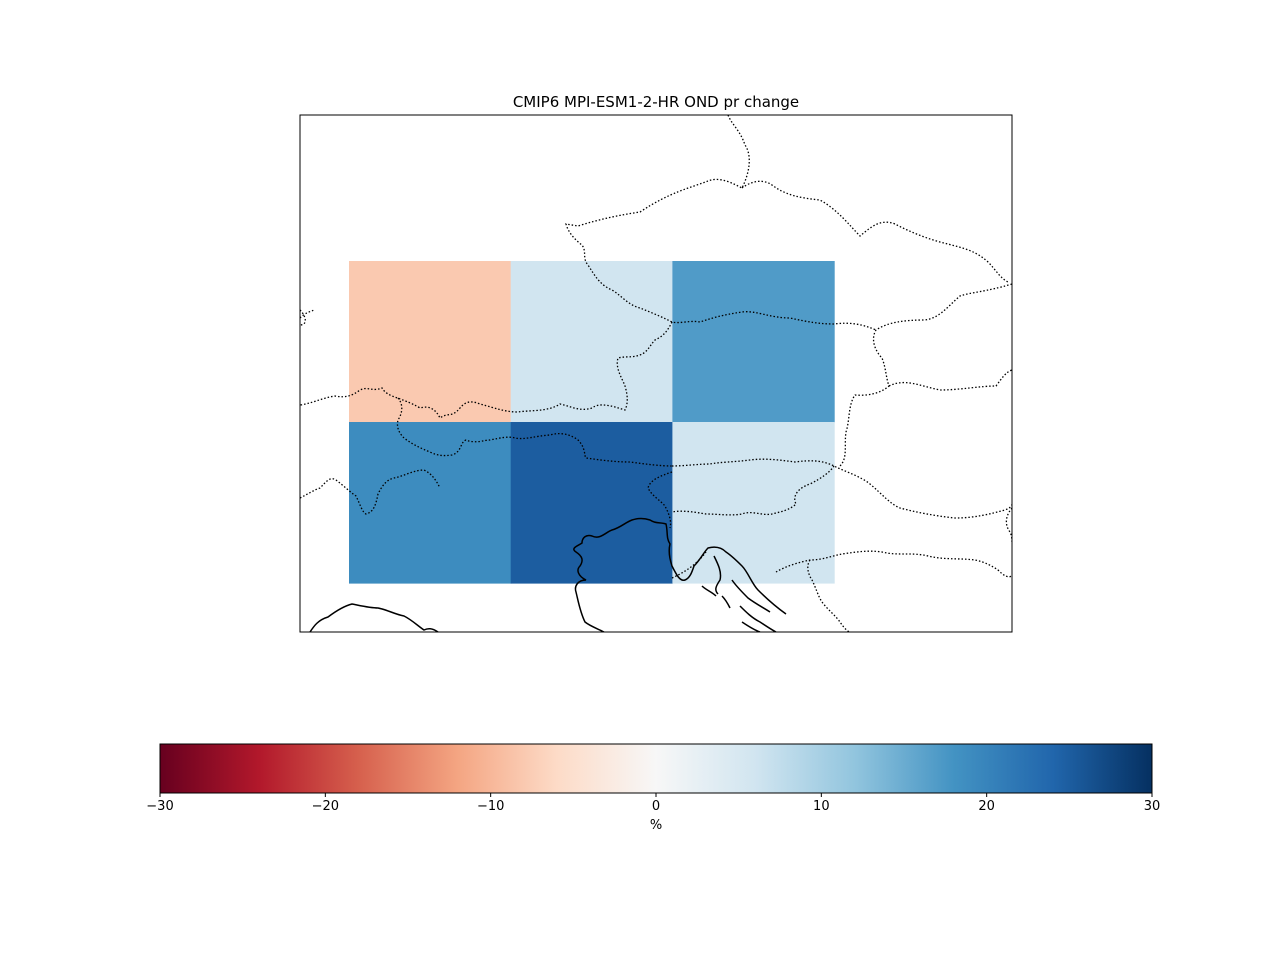 This screenshot has width=1280, height=960. Describe the element at coordinates (986, 806) in the screenshot. I see `colorbar-tick-label: 20` at that location.